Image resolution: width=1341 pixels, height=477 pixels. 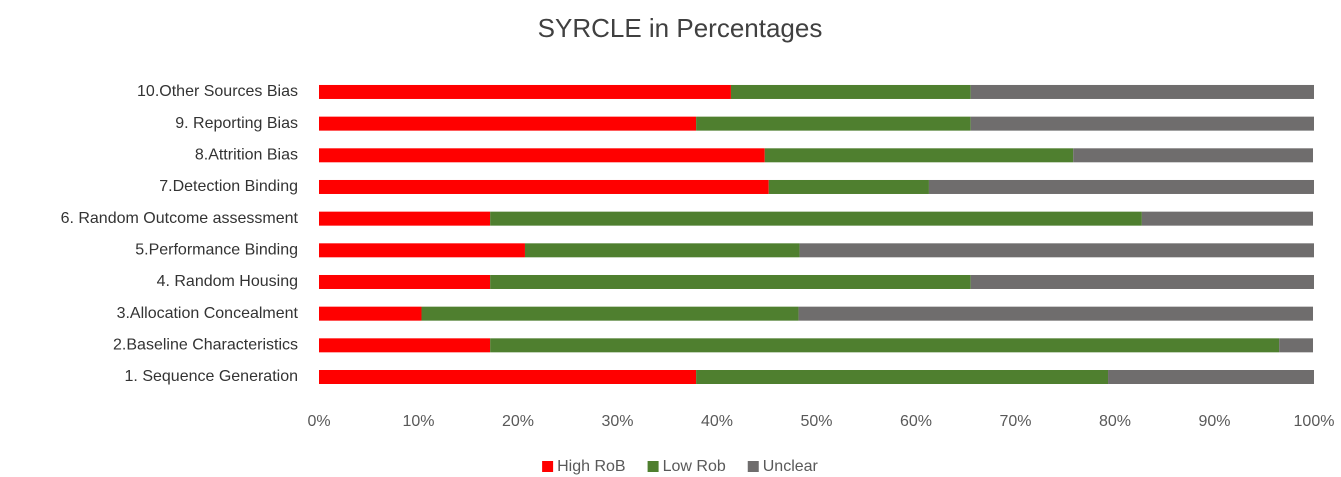 I want to click on y-tick-label: 7.Detection Binding, so click(x=228, y=186).